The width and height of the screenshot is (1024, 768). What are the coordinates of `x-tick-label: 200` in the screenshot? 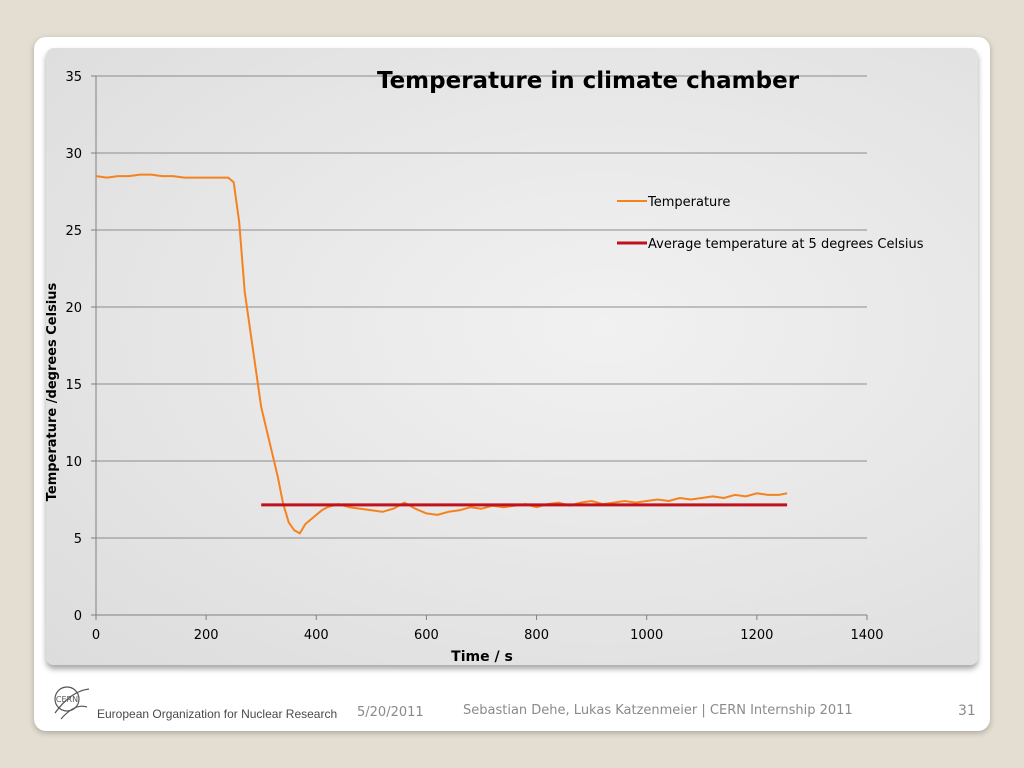 It's located at (206, 635).